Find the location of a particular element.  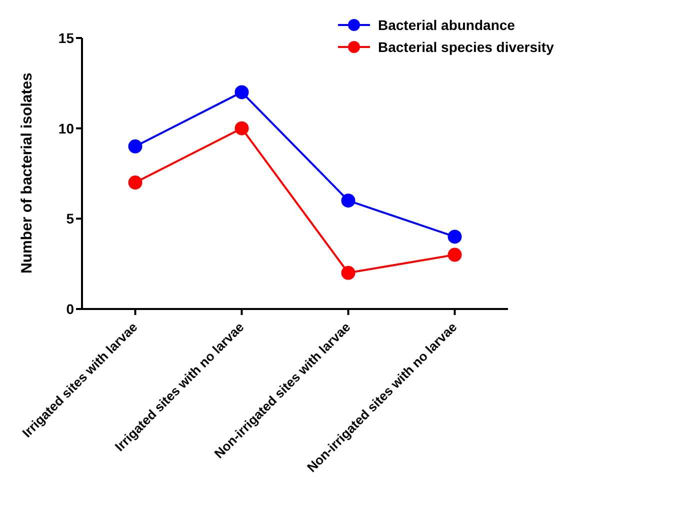

y-tick-label: 0 is located at coordinates (70, 308).